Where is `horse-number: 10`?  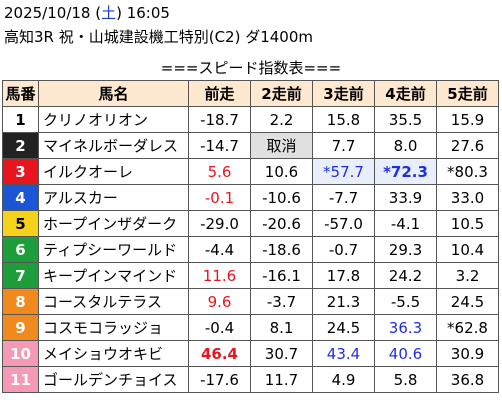 horse-number: 10 is located at coordinates (20, 353).